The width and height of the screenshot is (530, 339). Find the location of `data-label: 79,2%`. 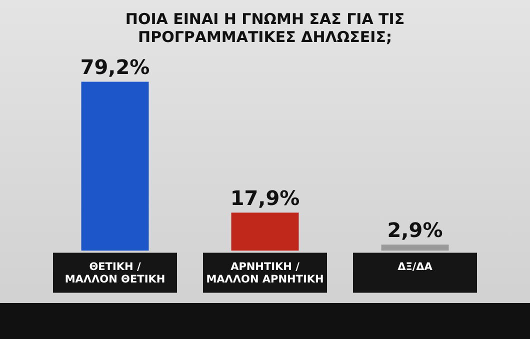

data-label: 79,2% is located at coordinates (115, 66).